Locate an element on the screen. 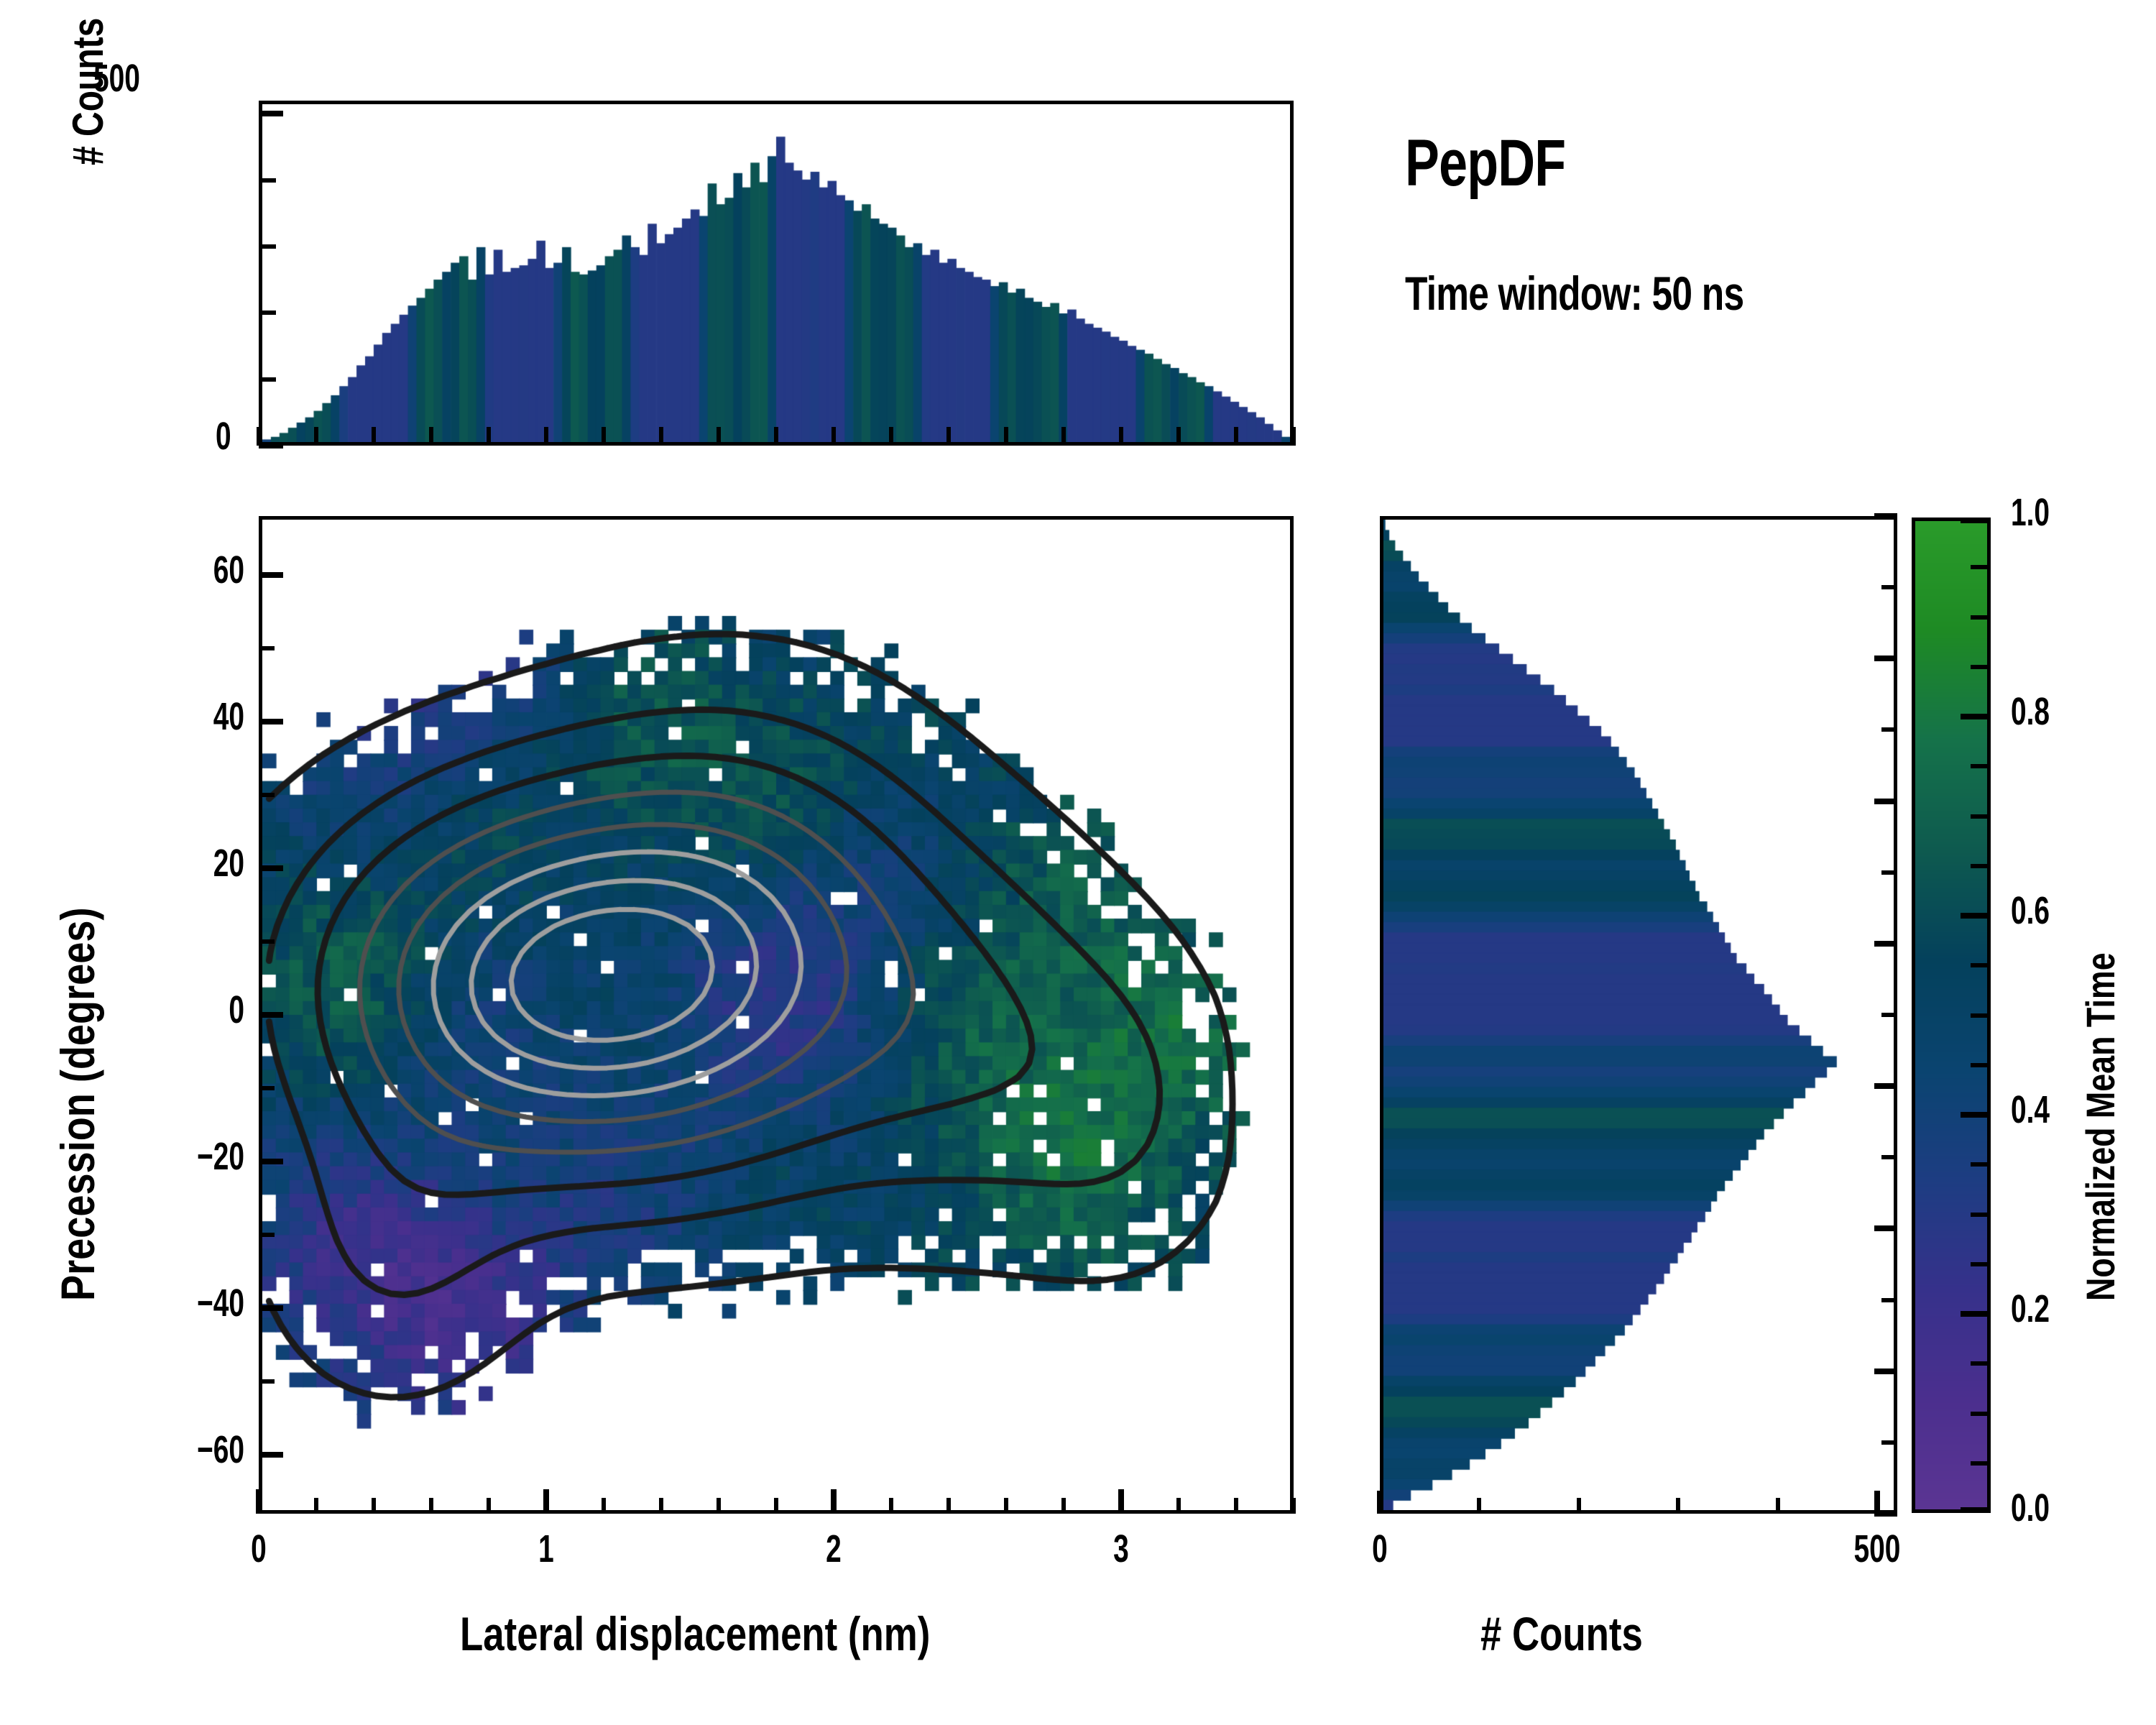  time-window-subtitle: Time window: 50 ns is located at coordinates (1574, 293).